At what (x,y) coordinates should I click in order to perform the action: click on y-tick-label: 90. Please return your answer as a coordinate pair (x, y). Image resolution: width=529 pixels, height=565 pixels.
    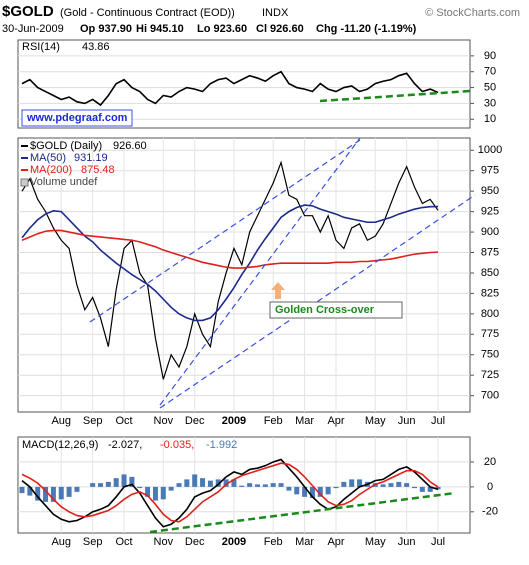
    Looking at the image, I should click on (490, 56).